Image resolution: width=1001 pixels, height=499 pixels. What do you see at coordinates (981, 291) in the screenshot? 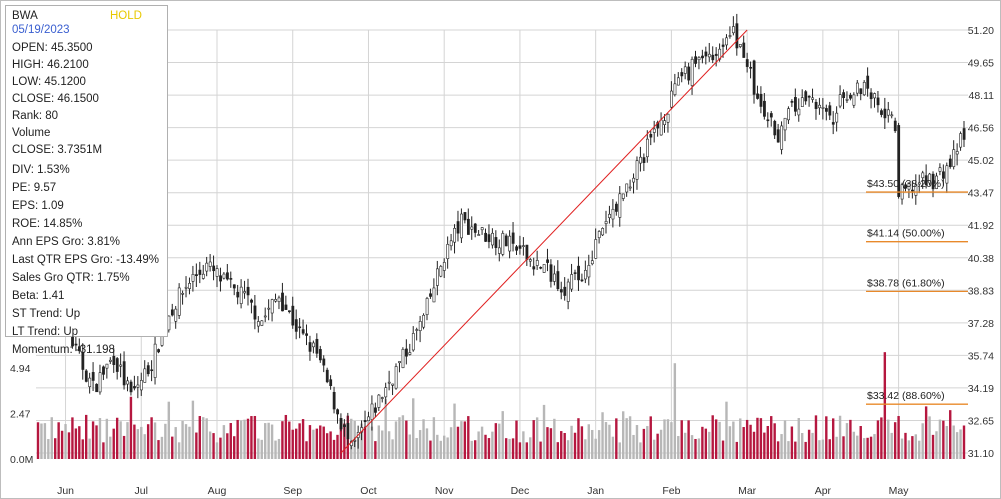
I see `price-tick-label: 38.83` at bounding box center [981, 291].